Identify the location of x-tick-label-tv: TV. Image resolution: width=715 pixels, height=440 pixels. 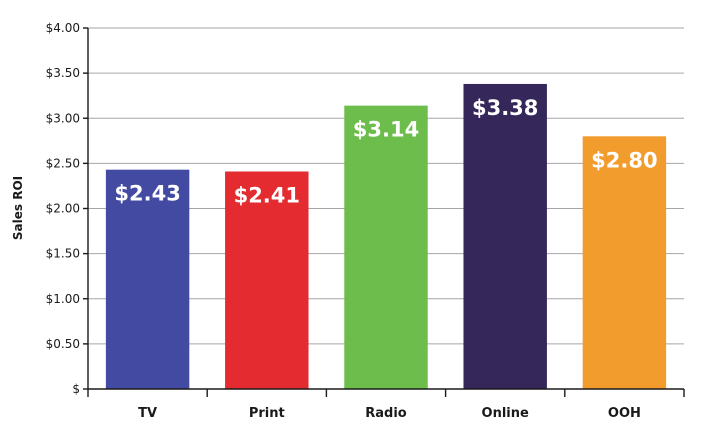
(147, 413).